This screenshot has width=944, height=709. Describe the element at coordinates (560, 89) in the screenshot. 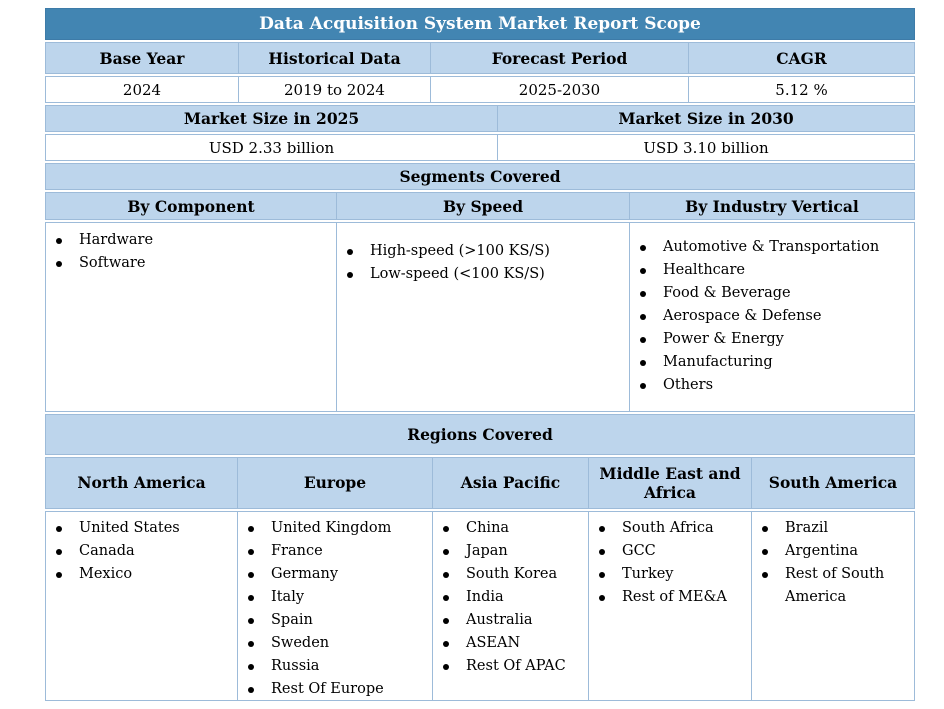

I see `value-forecast-period: 2025-2030` at that location.